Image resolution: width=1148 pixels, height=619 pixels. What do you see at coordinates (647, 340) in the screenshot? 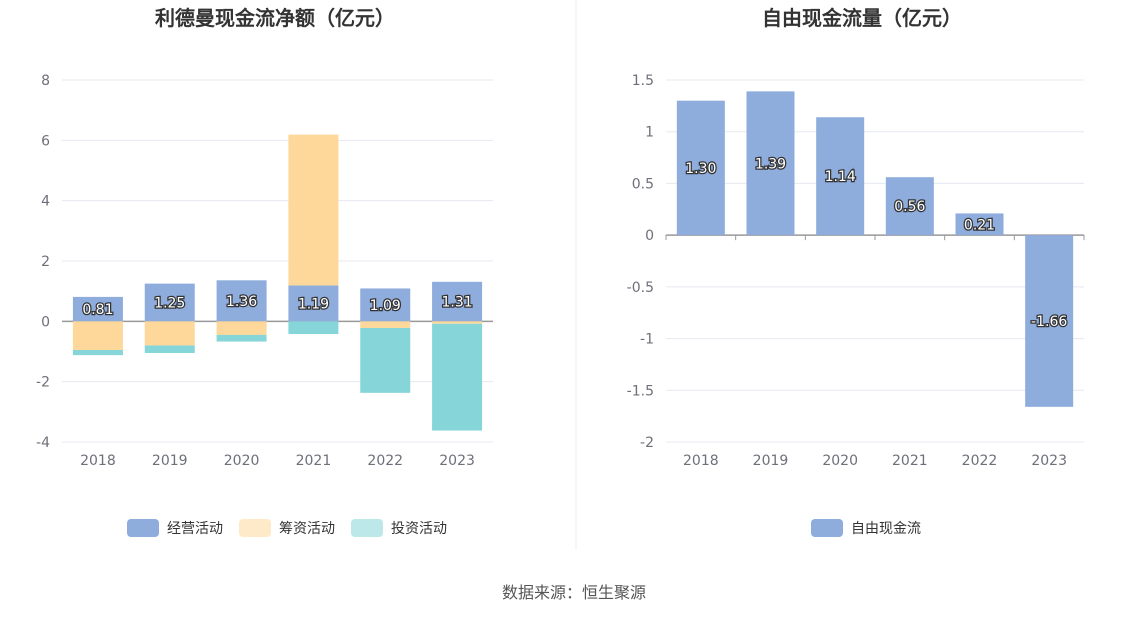
I see `y-tick-label: -1` at bounding box center [647, 340].